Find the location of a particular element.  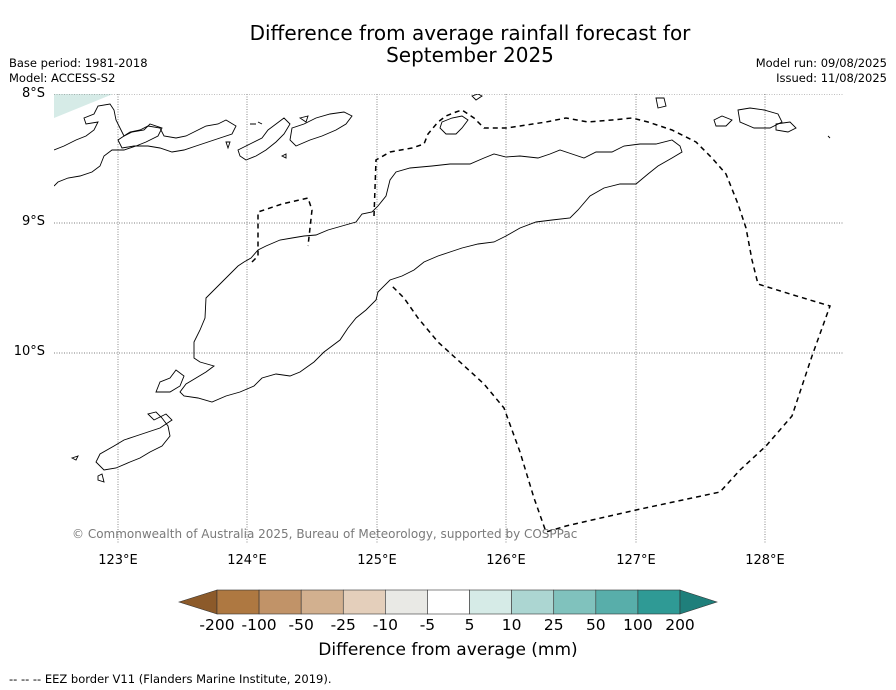

model-run: Model run: 09/08/2025 is located at coordinates (821, 63).